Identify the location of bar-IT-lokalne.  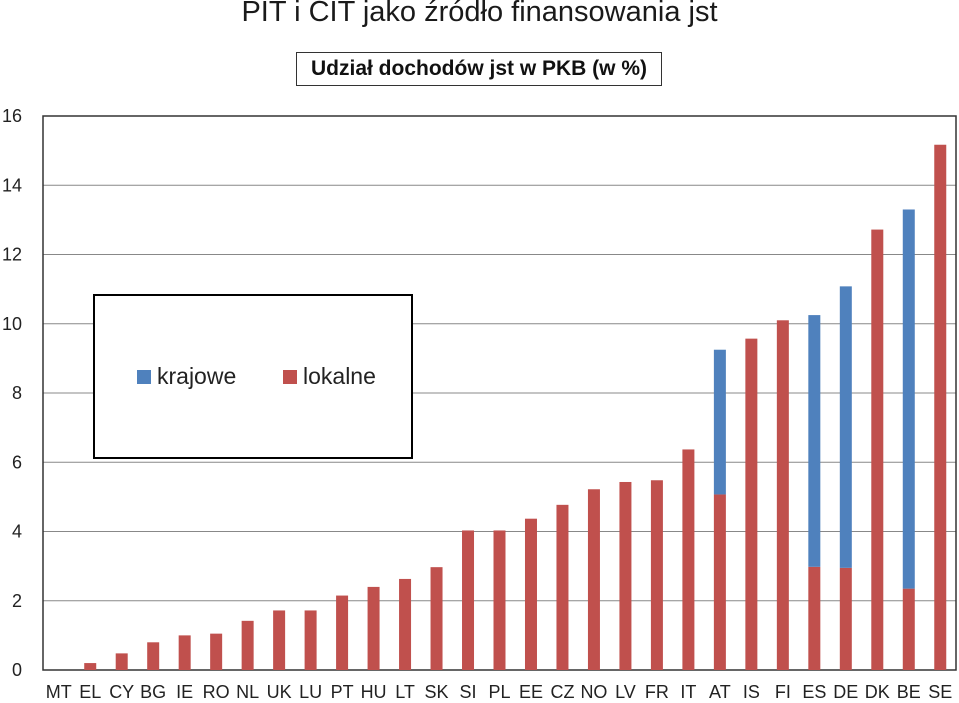
(688, 559).